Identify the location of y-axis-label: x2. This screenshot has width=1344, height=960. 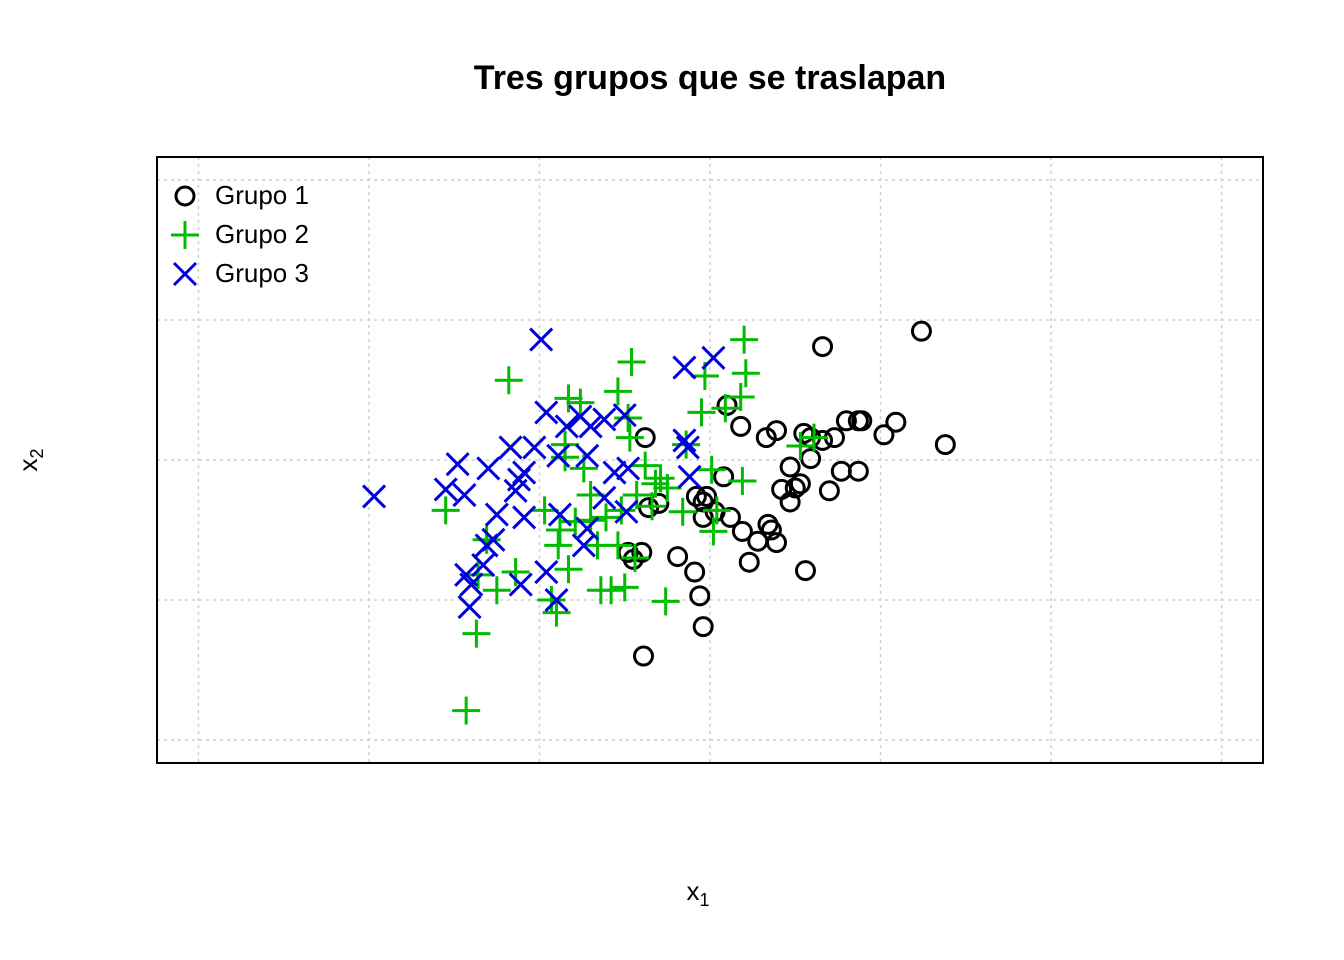
(30, 459).